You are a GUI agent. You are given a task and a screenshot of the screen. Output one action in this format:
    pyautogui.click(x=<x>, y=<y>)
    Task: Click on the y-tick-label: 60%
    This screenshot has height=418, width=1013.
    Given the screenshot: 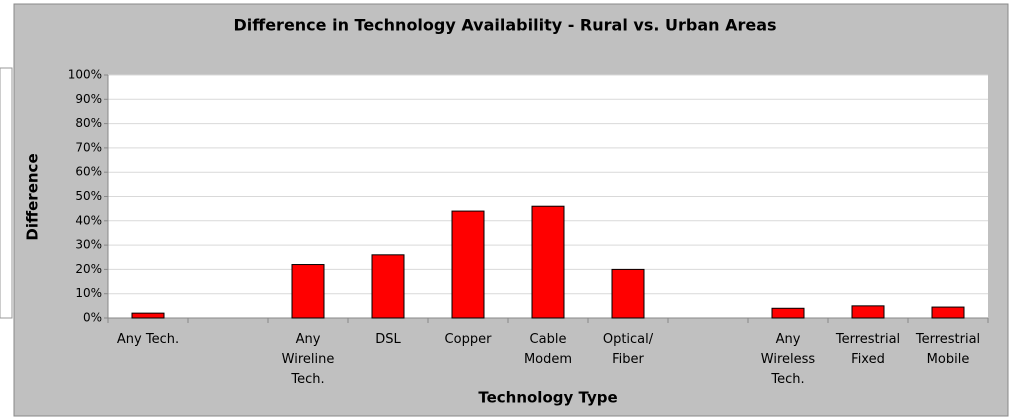 What is the action you would take?
    pyautogui.click(x=88, y=172)
    